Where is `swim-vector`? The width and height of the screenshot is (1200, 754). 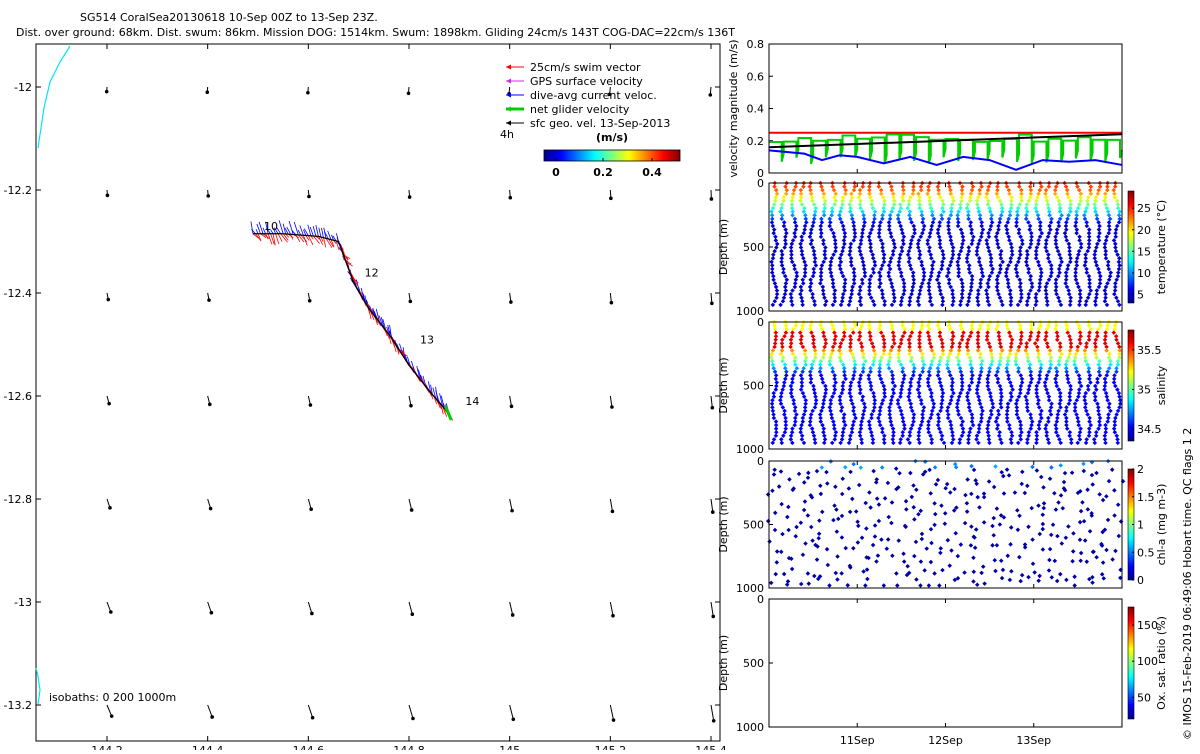 swim-vector is located at coordinates (324, 243).